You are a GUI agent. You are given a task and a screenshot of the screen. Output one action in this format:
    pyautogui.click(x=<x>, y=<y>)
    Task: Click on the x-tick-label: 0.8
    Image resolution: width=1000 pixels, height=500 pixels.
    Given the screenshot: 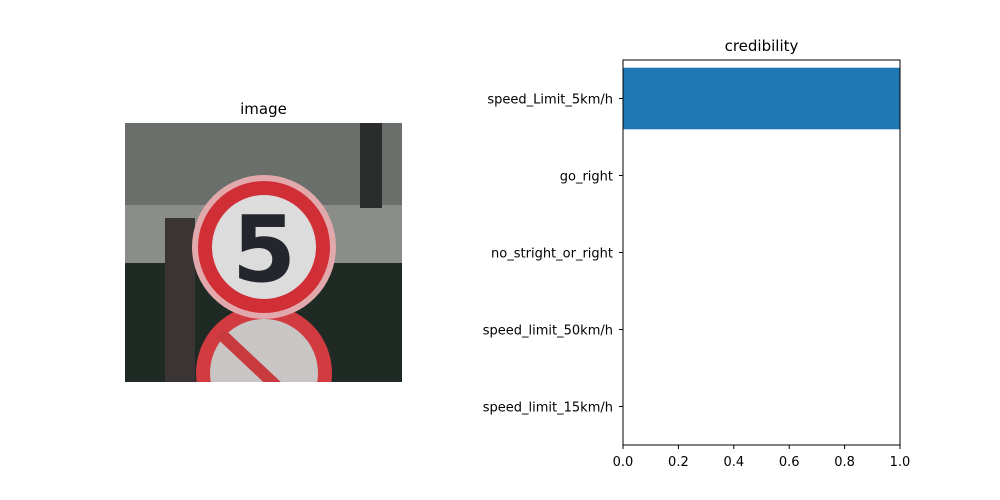 What is the action you would take?
    pyautogui.click(x=844, y=462)
    